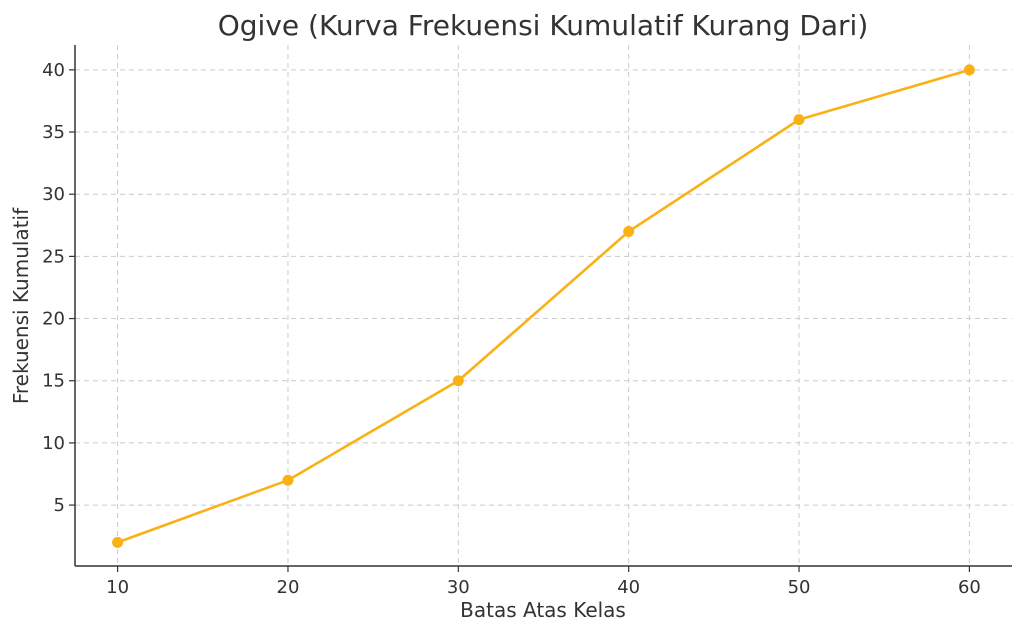 The width and height of the screenshot is (1024, 639). I want to click on y-tick-label: 30, so click(53, 194).